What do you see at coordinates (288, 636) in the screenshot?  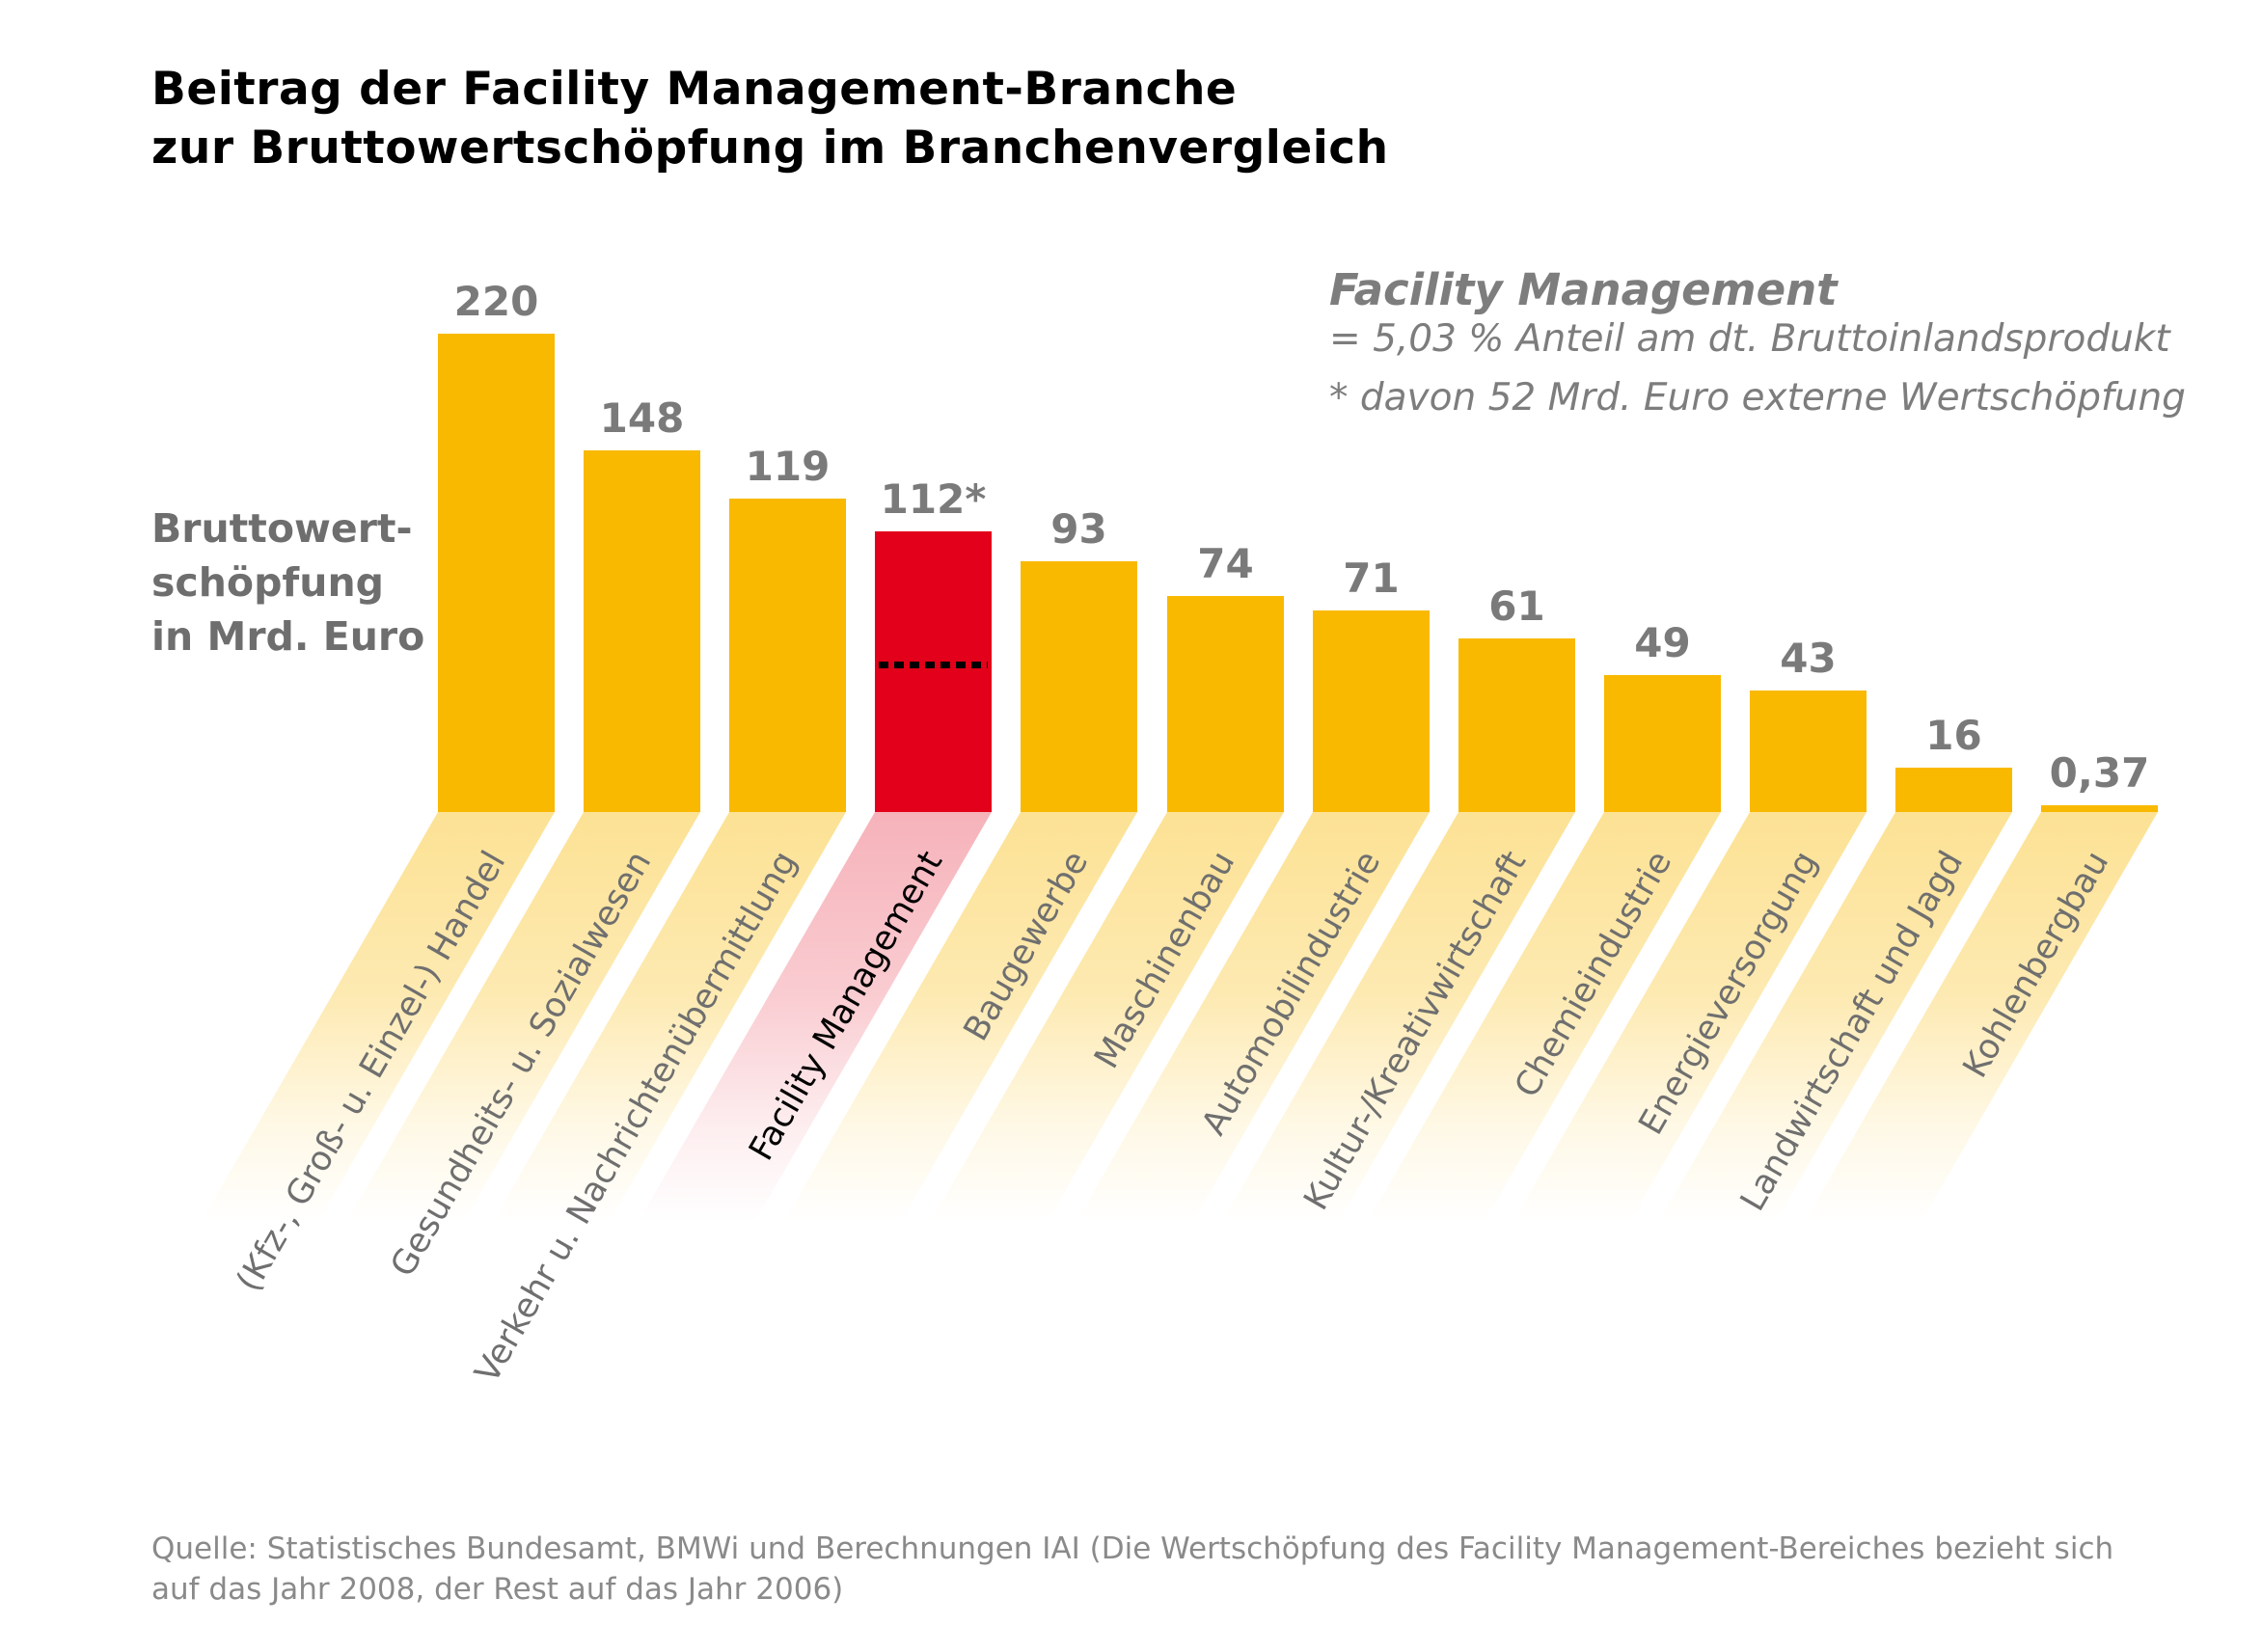 I see `y-axis-label-line-3: in Mrd. Euro` at bounding box center [288, 636].